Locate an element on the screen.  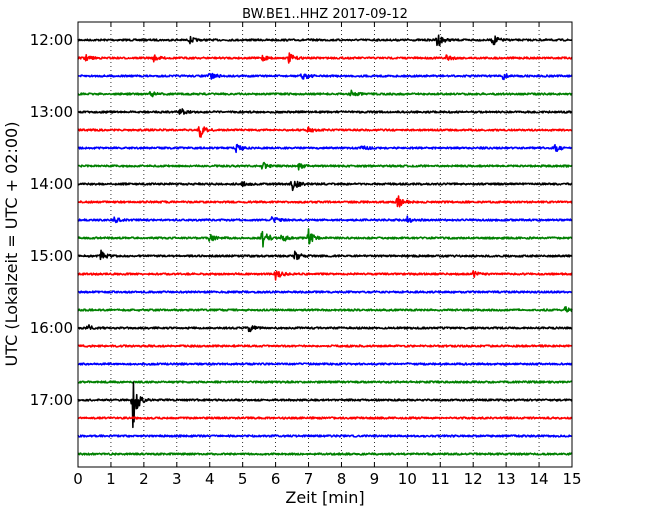
x-tick-label: 11 is located at coordinates (440, 479).